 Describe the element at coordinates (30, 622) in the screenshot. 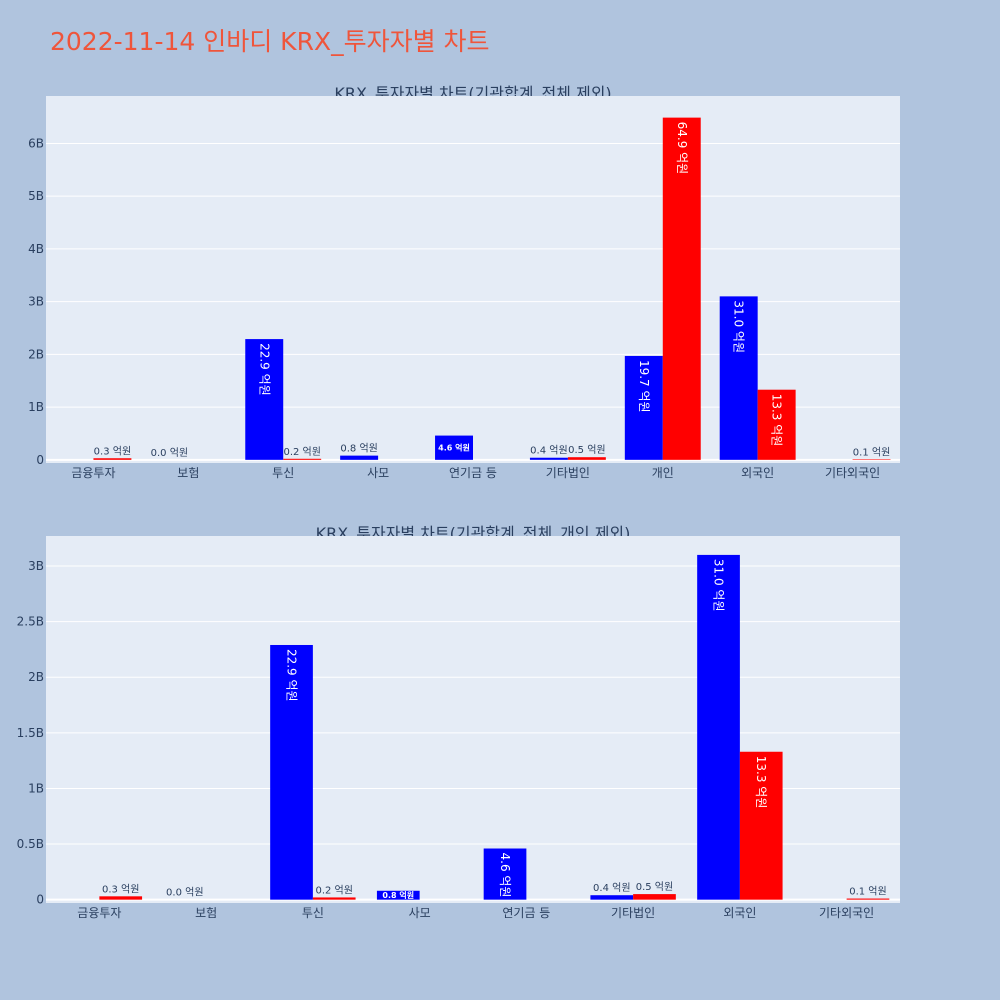

I see `y-tick-label: 2.5B` at that location.